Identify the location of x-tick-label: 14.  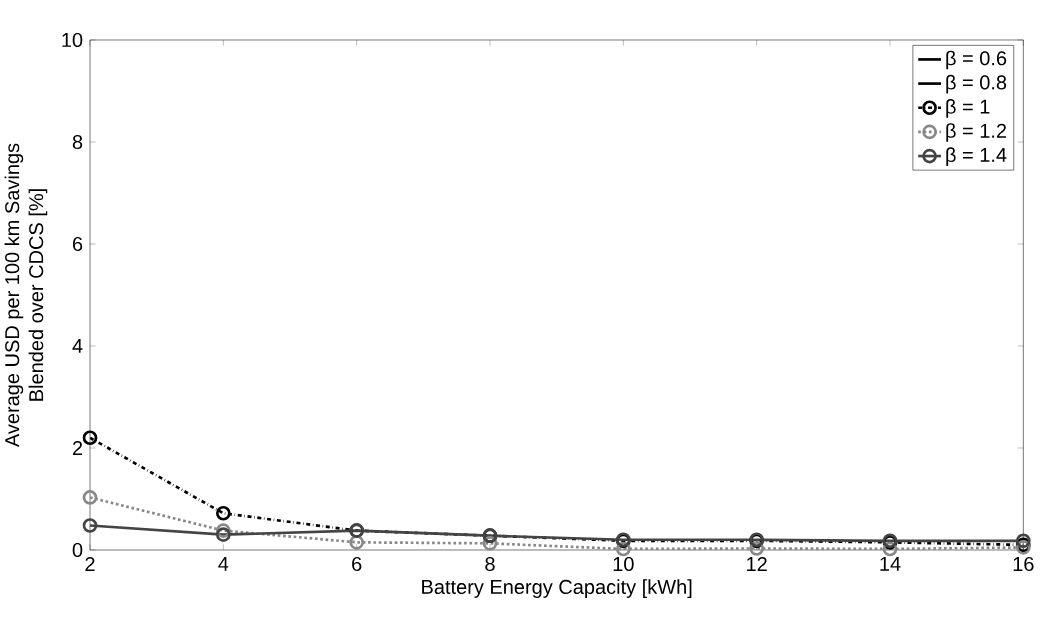
(890, 563).